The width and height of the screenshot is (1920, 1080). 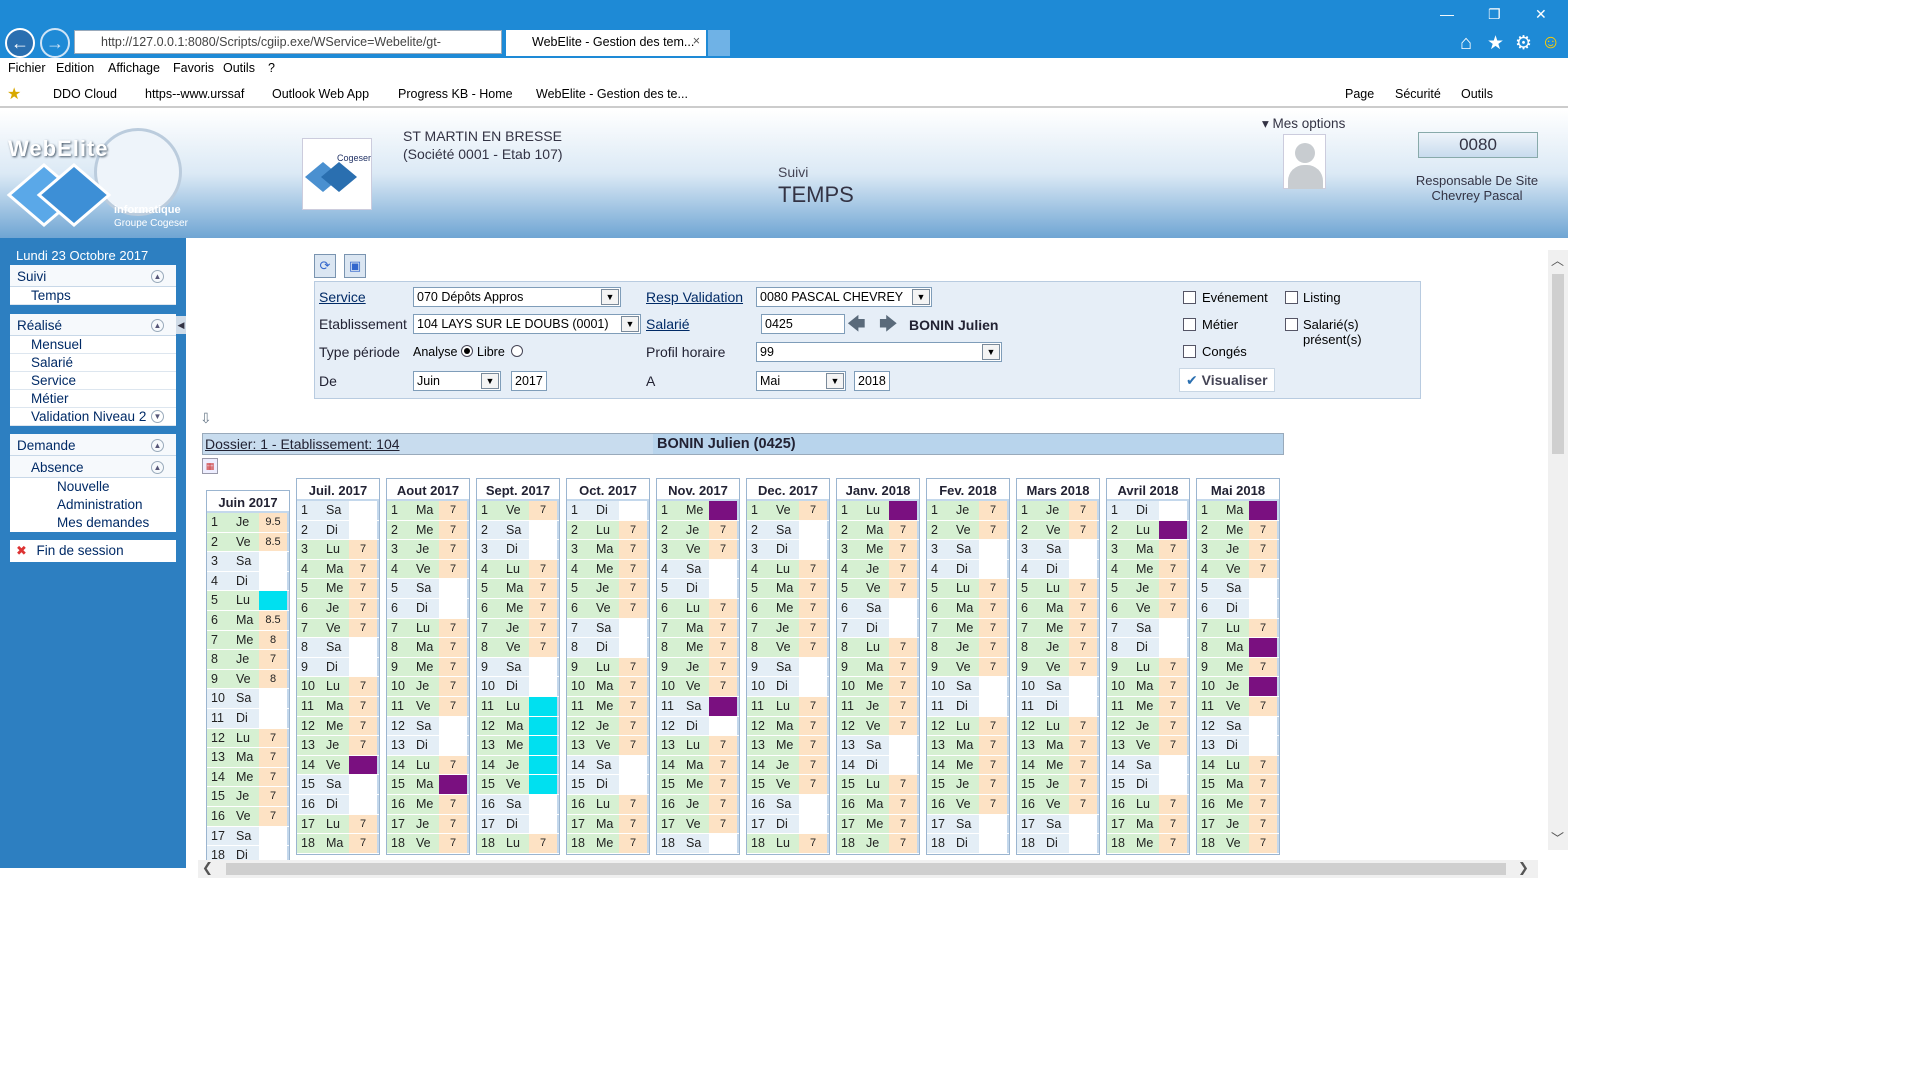 What do you see at coordinates (608, 804) in the screenshot?
I see `calendar-day: 16 Lu 7` at bounding box center [608, 804].